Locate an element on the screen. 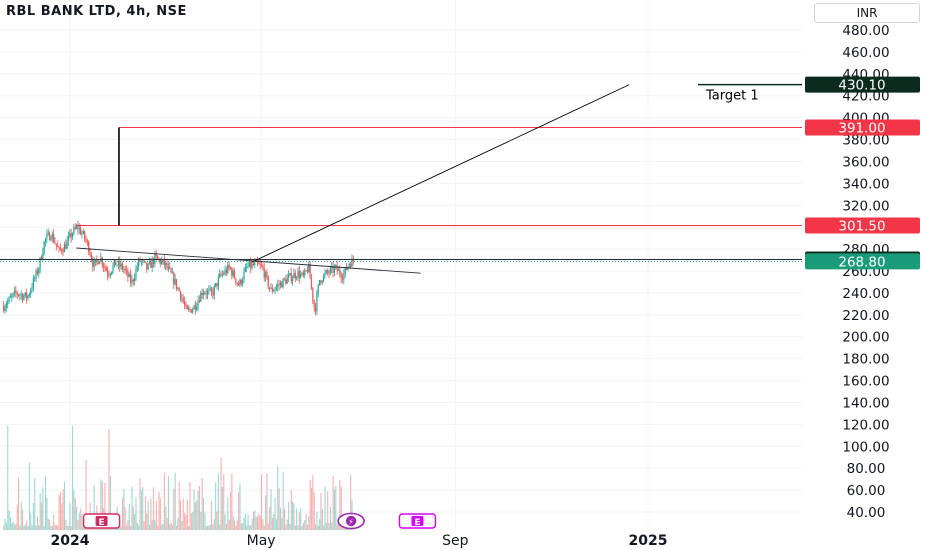 The image size is (932, 550). y-tick-label: 120.00 is located at coordinates (865, 425).